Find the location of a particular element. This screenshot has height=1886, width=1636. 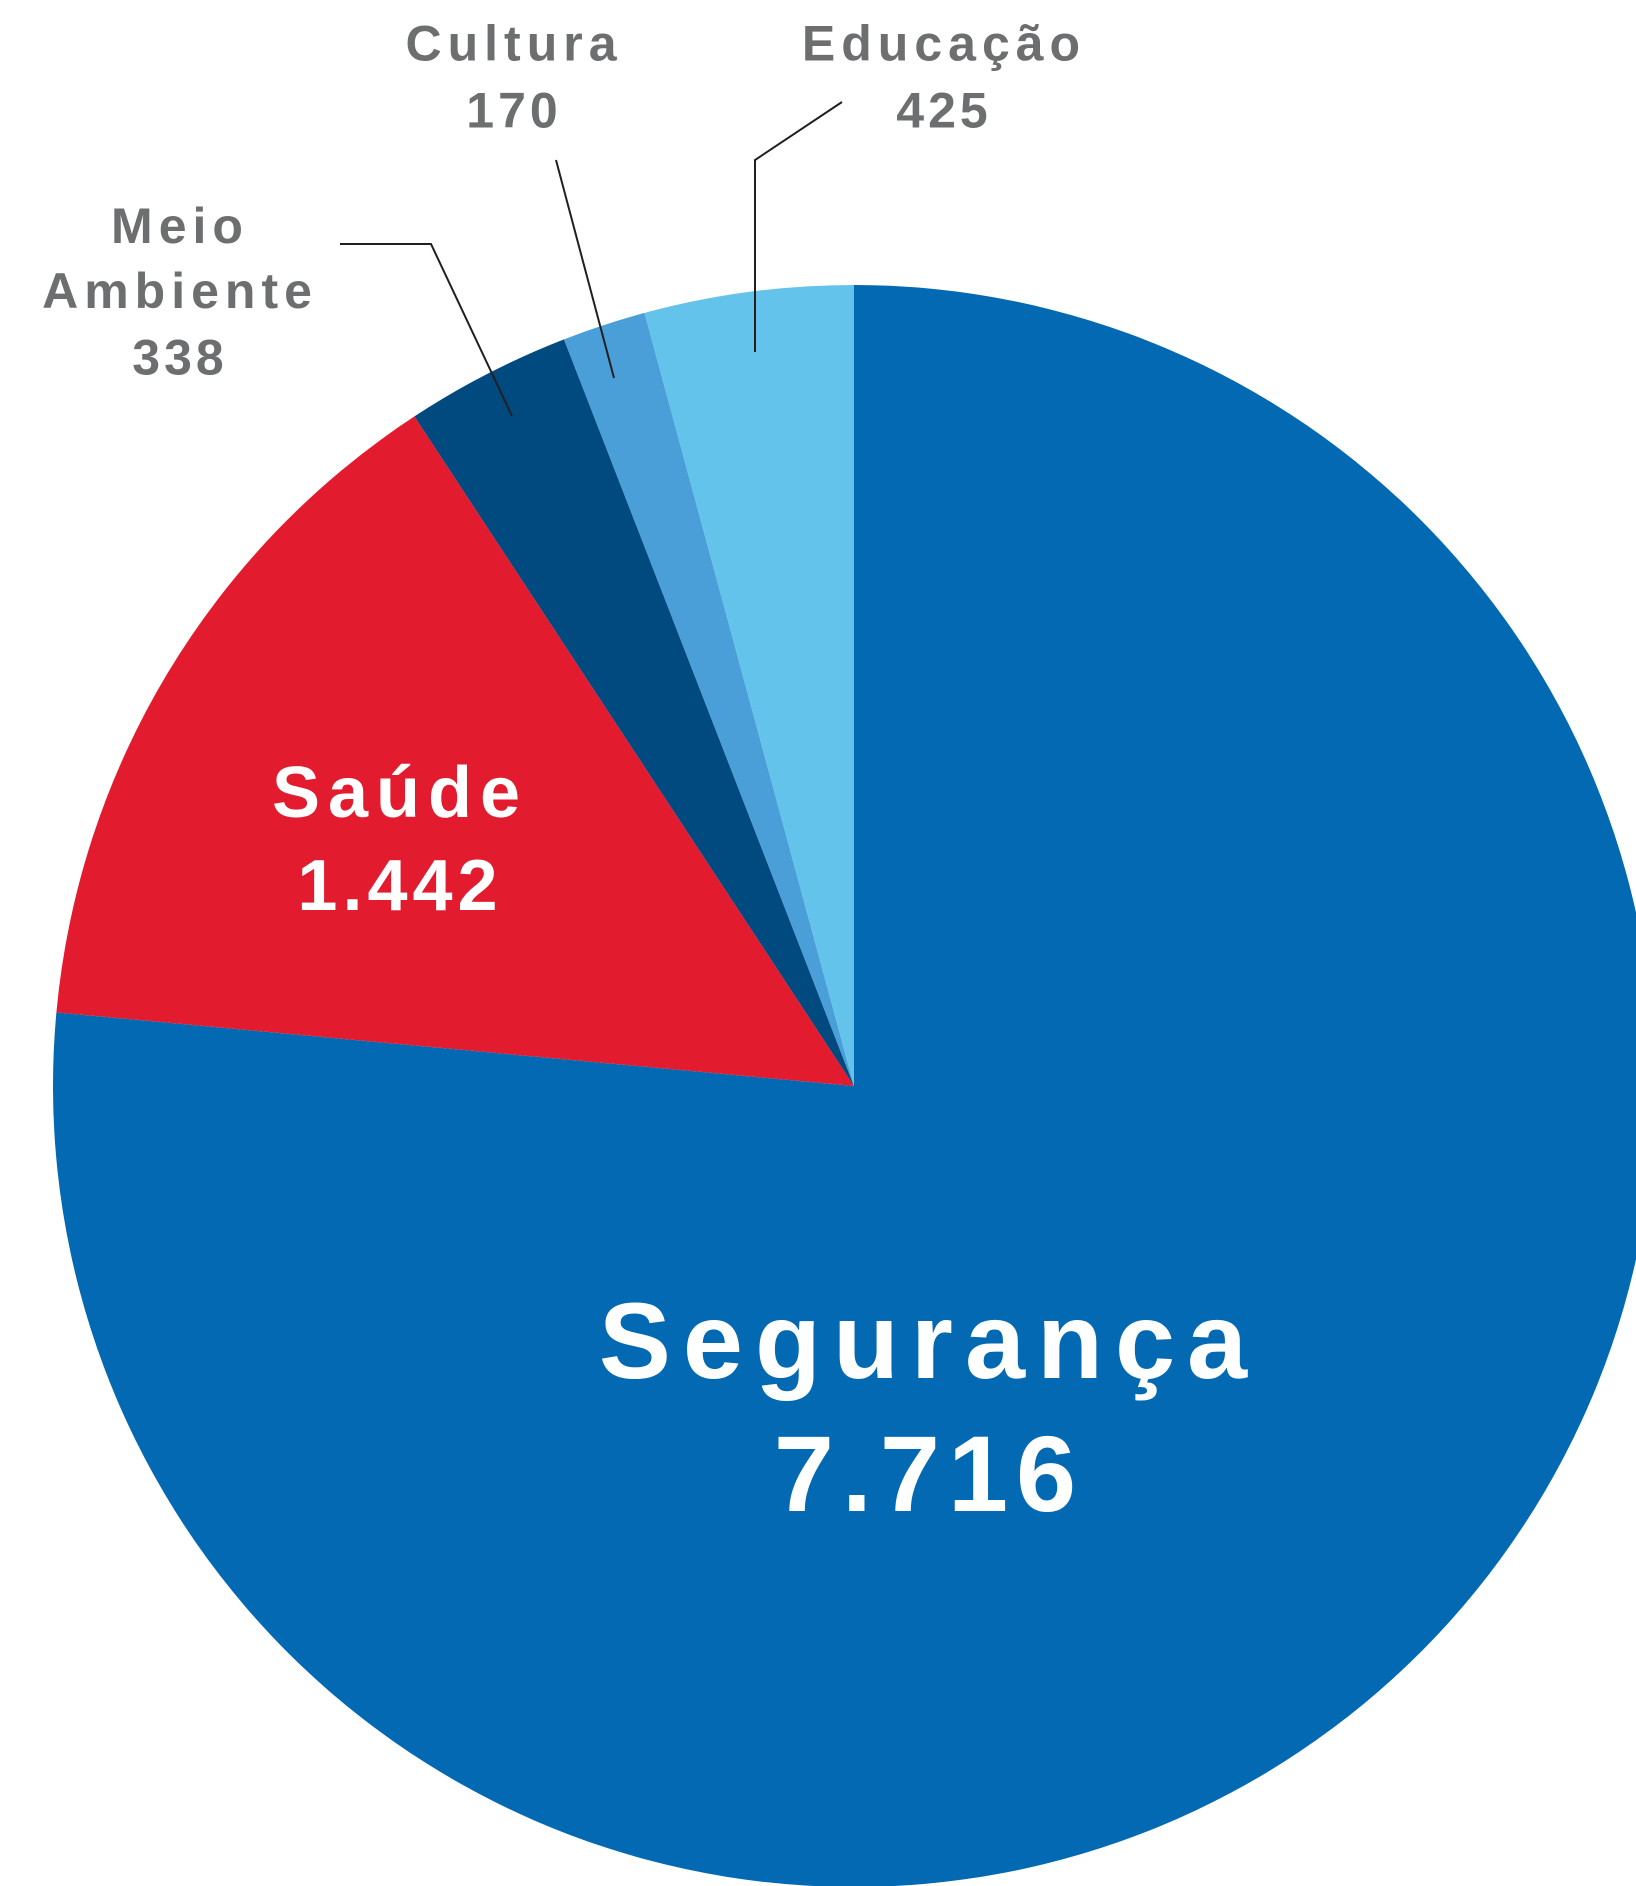

slice-name: Educação is located at coordinates (944, 43).